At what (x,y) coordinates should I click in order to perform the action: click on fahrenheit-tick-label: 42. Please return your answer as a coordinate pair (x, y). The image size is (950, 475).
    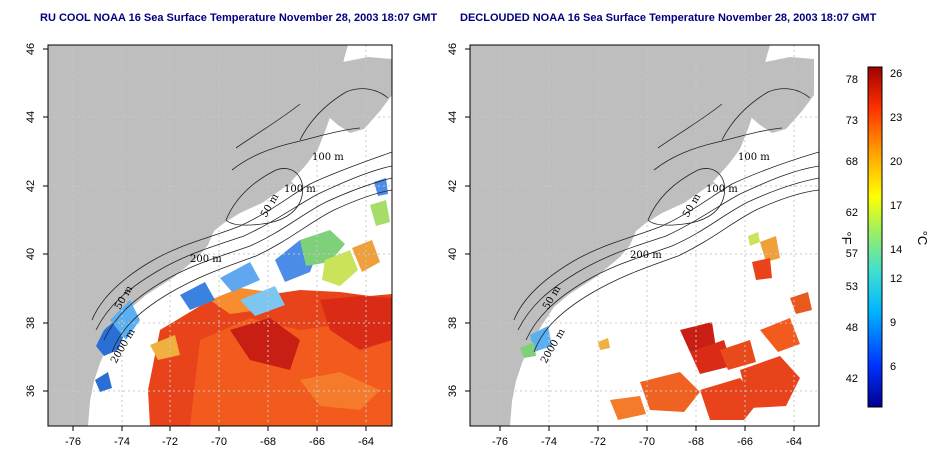
    Looking at the image, I should click on (852, 379).